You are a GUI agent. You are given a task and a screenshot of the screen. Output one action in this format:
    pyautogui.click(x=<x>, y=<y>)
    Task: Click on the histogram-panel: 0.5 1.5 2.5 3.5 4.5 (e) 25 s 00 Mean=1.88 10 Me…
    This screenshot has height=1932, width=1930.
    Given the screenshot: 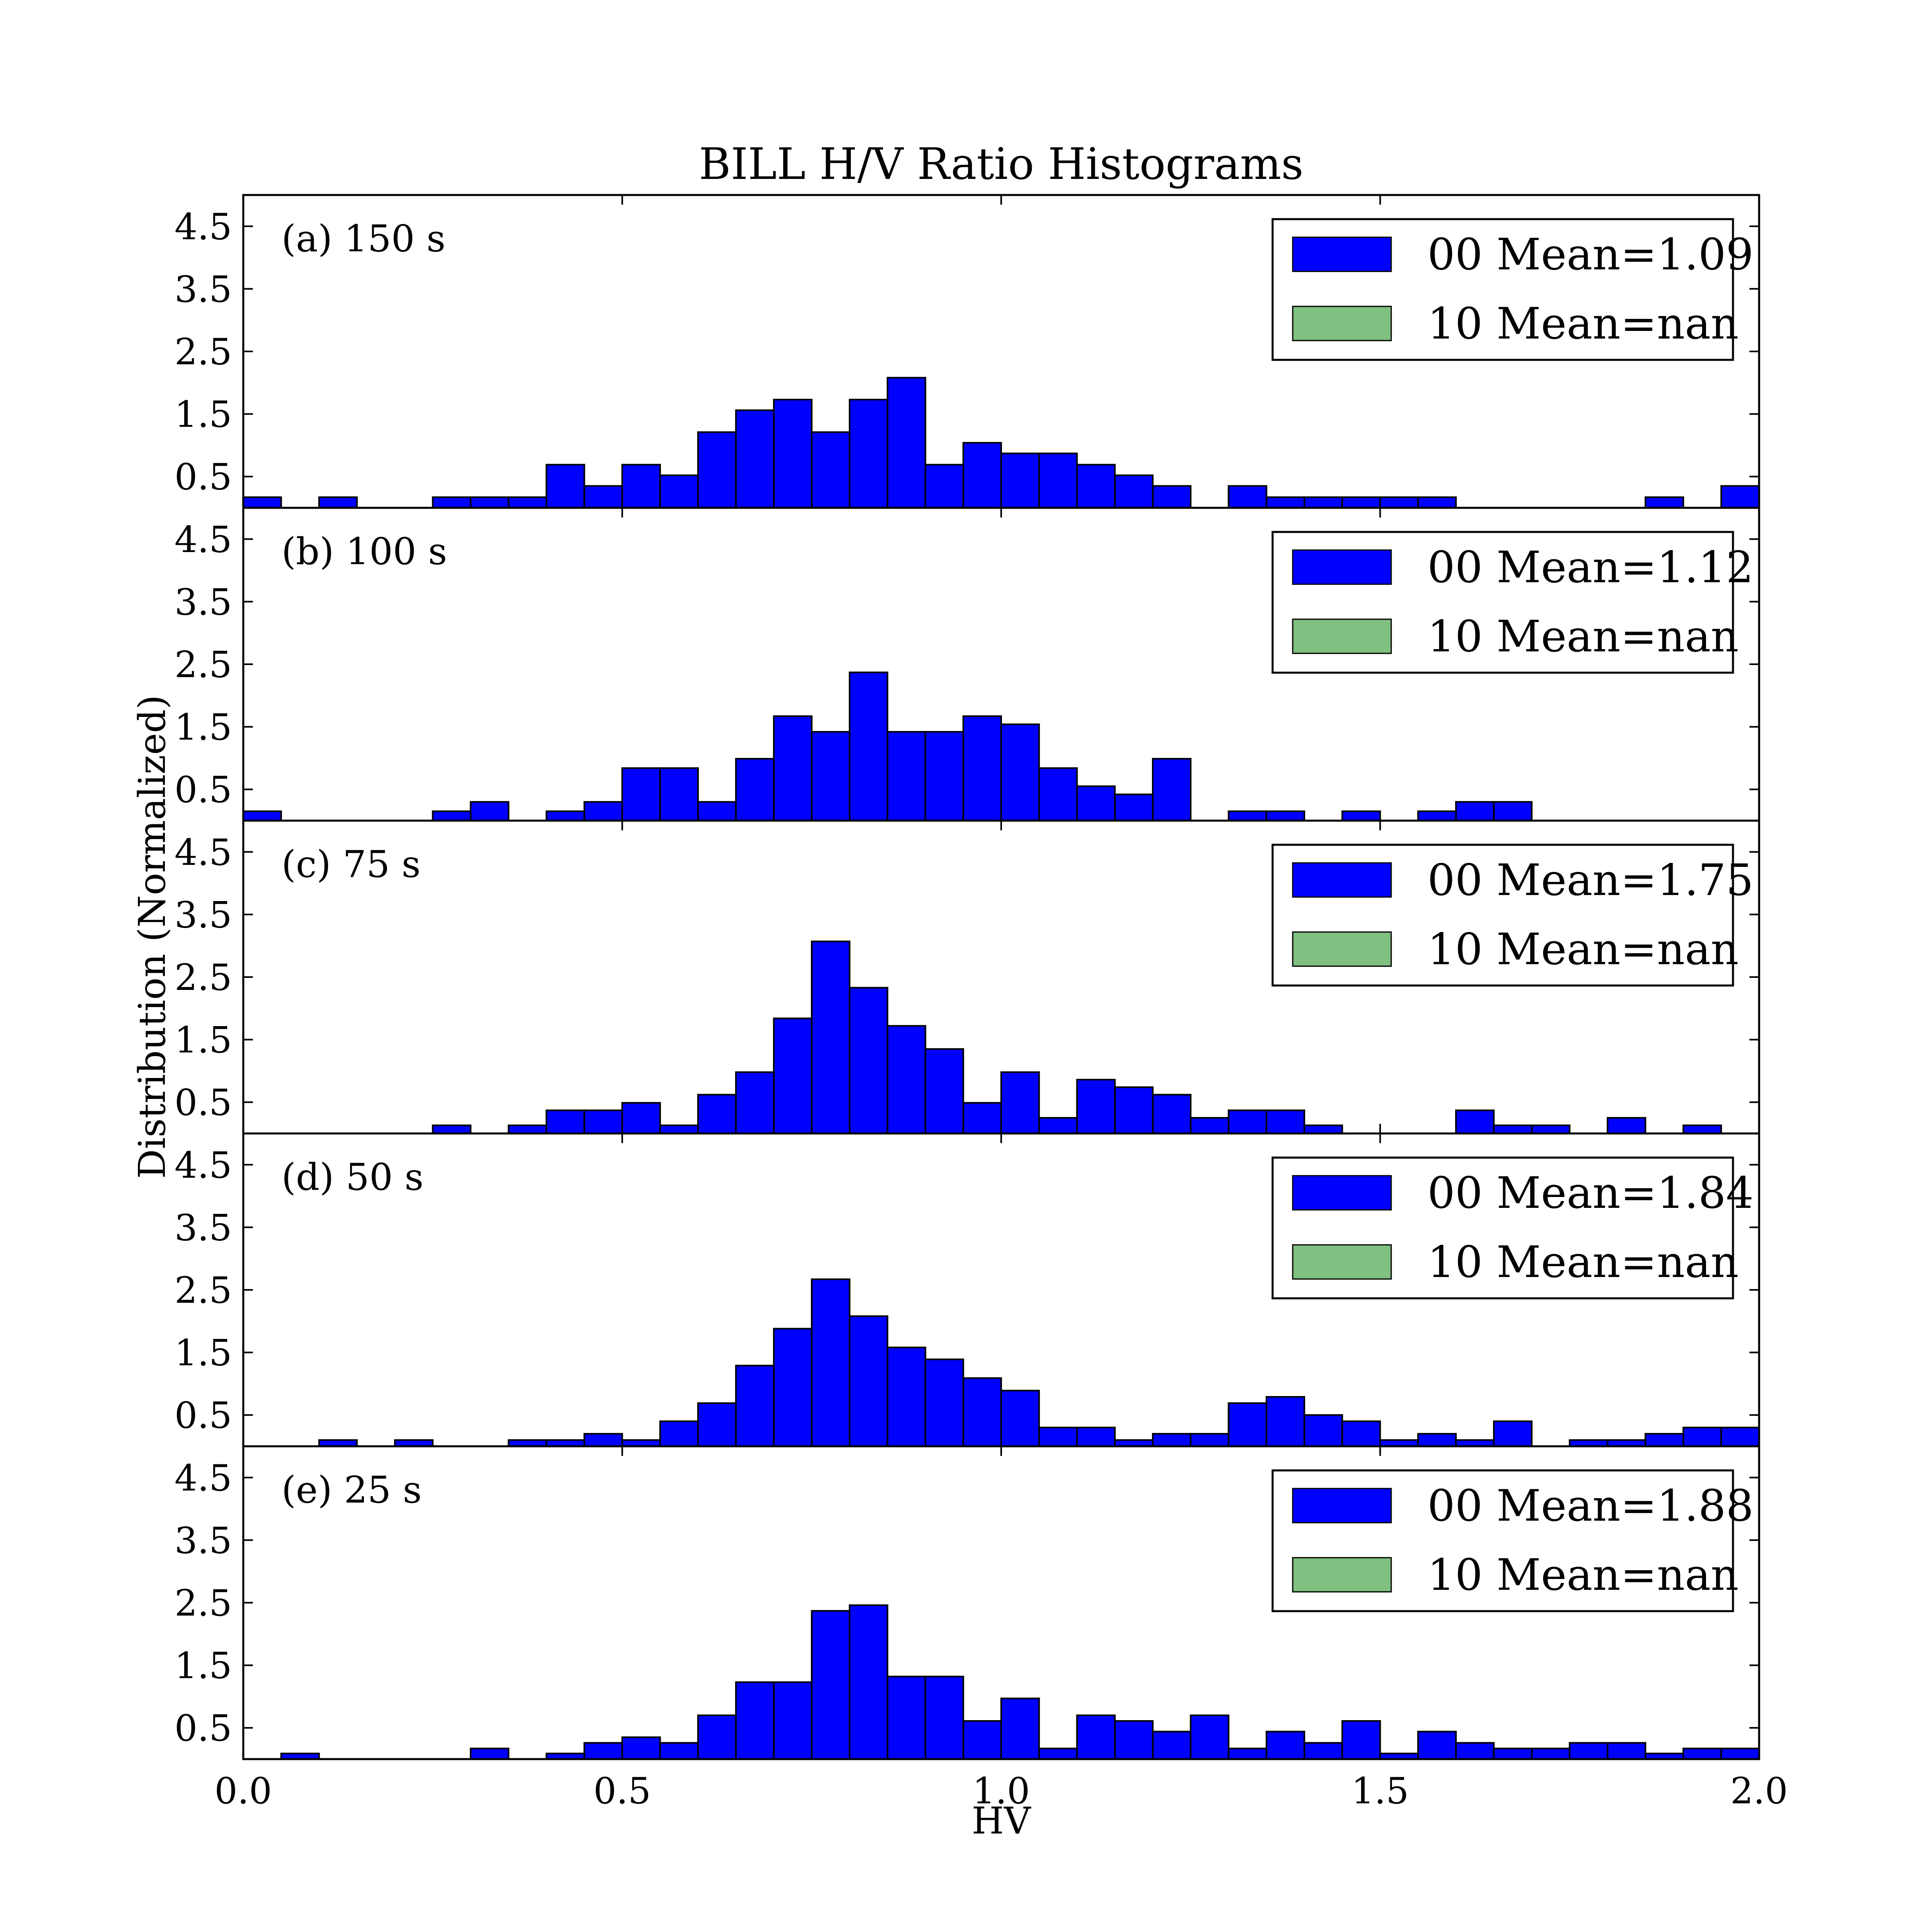 What is the action you would take?
    pyautogui.click(x=967, y=1602)
    